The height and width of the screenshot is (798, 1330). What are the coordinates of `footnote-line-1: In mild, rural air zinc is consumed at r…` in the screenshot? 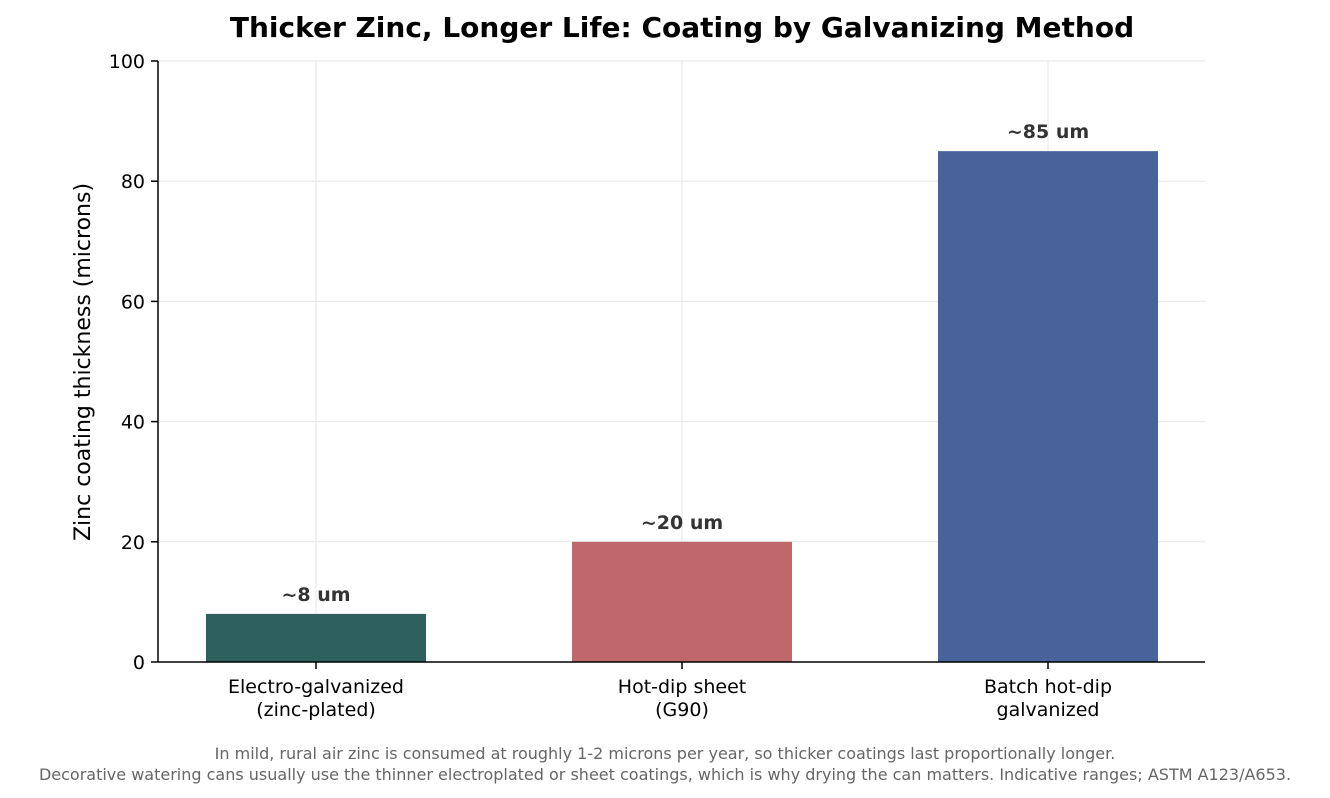 It's located at (665, 753).